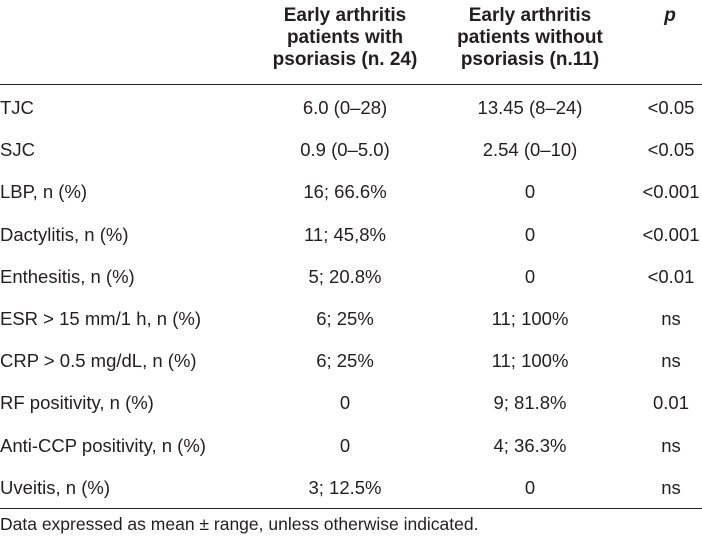 Image resolution: width=702 pixels, height=538 pixels. What do you see at coordinates (98, 361) in the screenshot?
I see `row-label: CRP > 0.5 mg/dL, n (%)` at bounding box center [98, 361].